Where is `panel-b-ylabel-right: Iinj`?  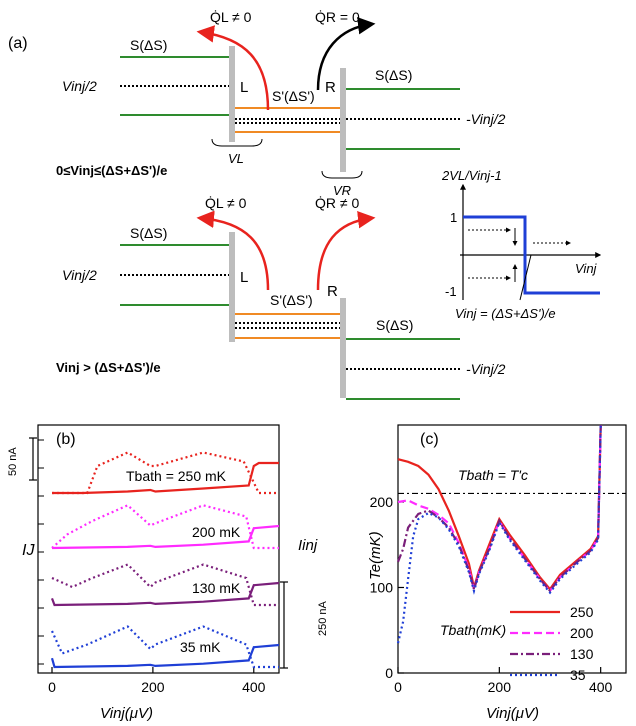 panel-b-ylabel-right: Iinj is located at coordinates (308, 545).